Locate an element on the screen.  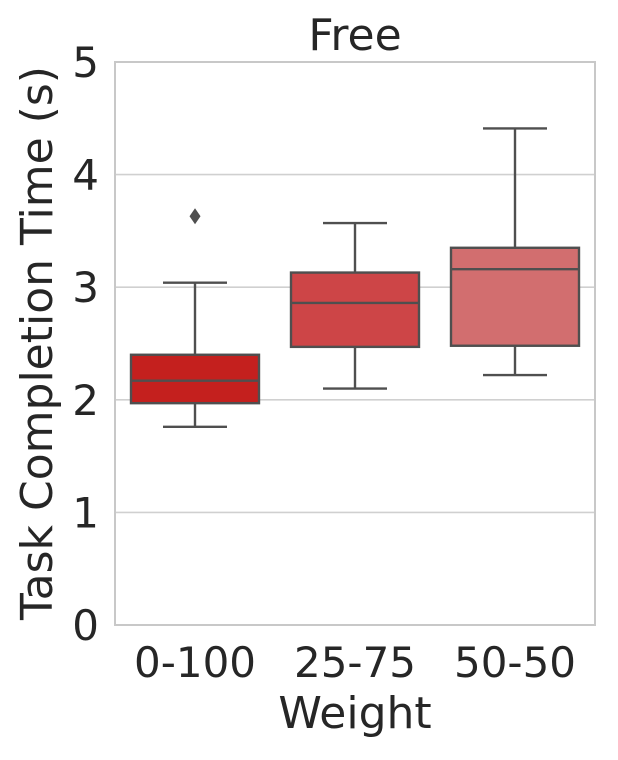
y-tick-label-3: 3 is located at coordinates (85, 287).